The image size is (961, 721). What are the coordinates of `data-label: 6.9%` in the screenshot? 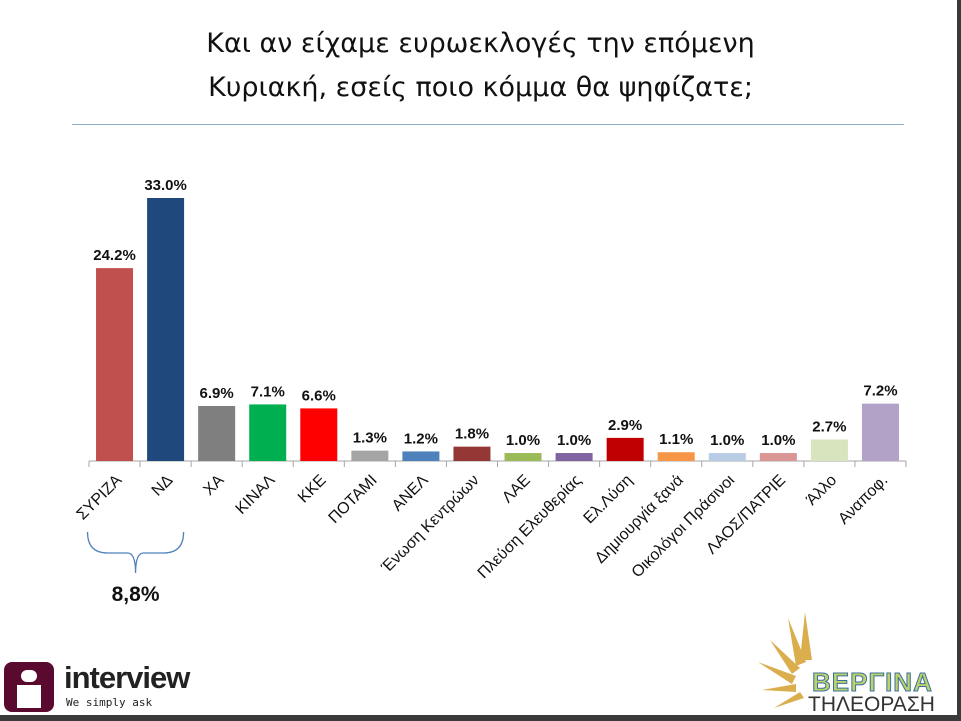 It's located at (217, 393).